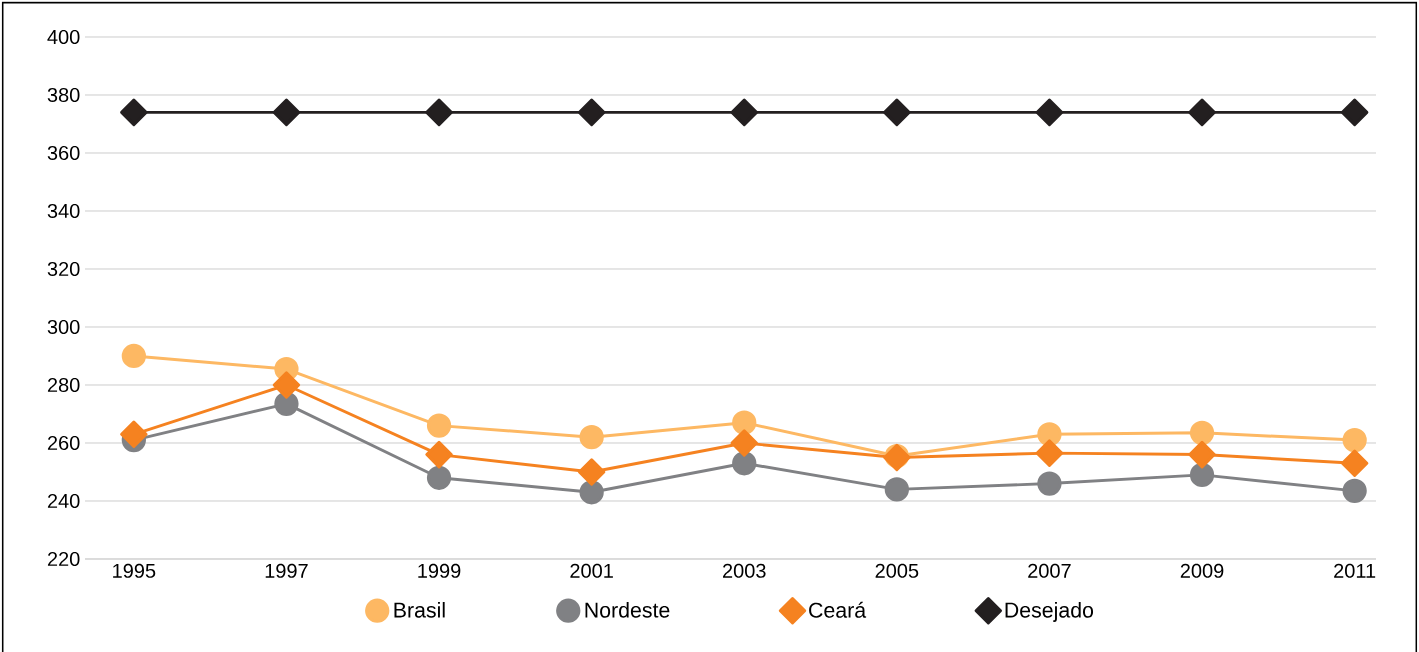 The image size is (1419, 652). I want to click on y-tick-label: 360, so click(63, 153).